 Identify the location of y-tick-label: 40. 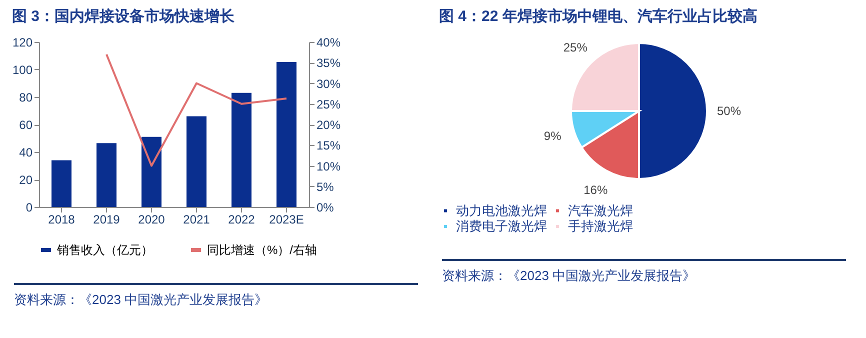
(26, 153).